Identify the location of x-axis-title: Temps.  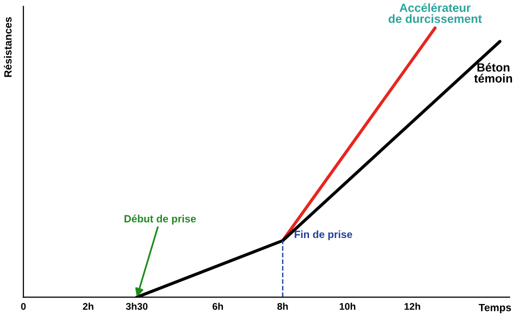
(494, 309).